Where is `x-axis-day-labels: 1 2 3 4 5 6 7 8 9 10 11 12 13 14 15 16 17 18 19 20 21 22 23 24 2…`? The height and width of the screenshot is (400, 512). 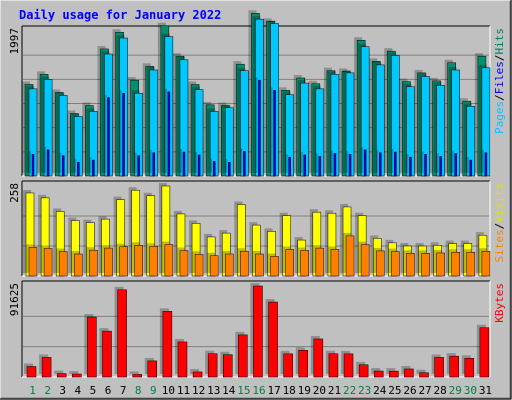 x-axis-day-labels: 1 2 3 4 5 6 7 8 9 10 11 12 13 14 15 16 17 18 19 20 21 22 23 24 2… is located at coordinates (260, 390).